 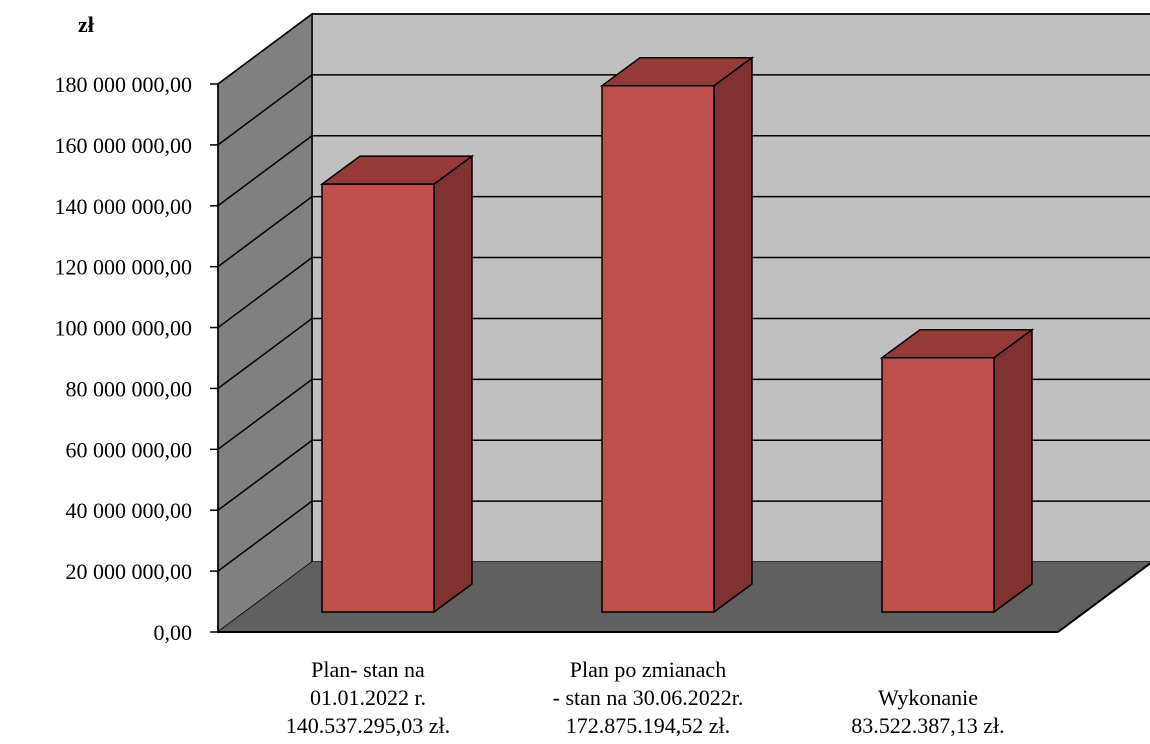 What do you see at coordinates (928, 697) in the screenshot?
I see `x-category-label: Wykonanie` at bounding box center [928, 697].